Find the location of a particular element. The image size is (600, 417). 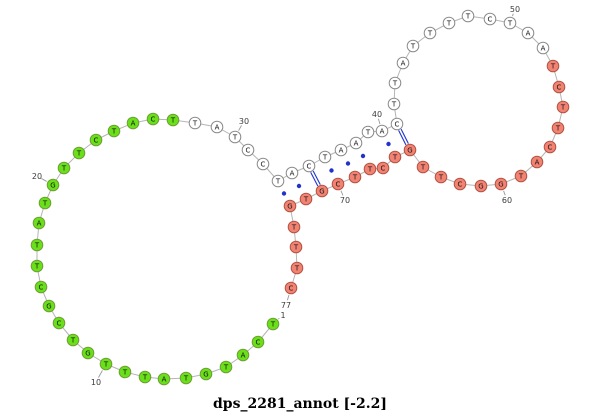

nucleotide-51: A is located at coordinates (528, 33).